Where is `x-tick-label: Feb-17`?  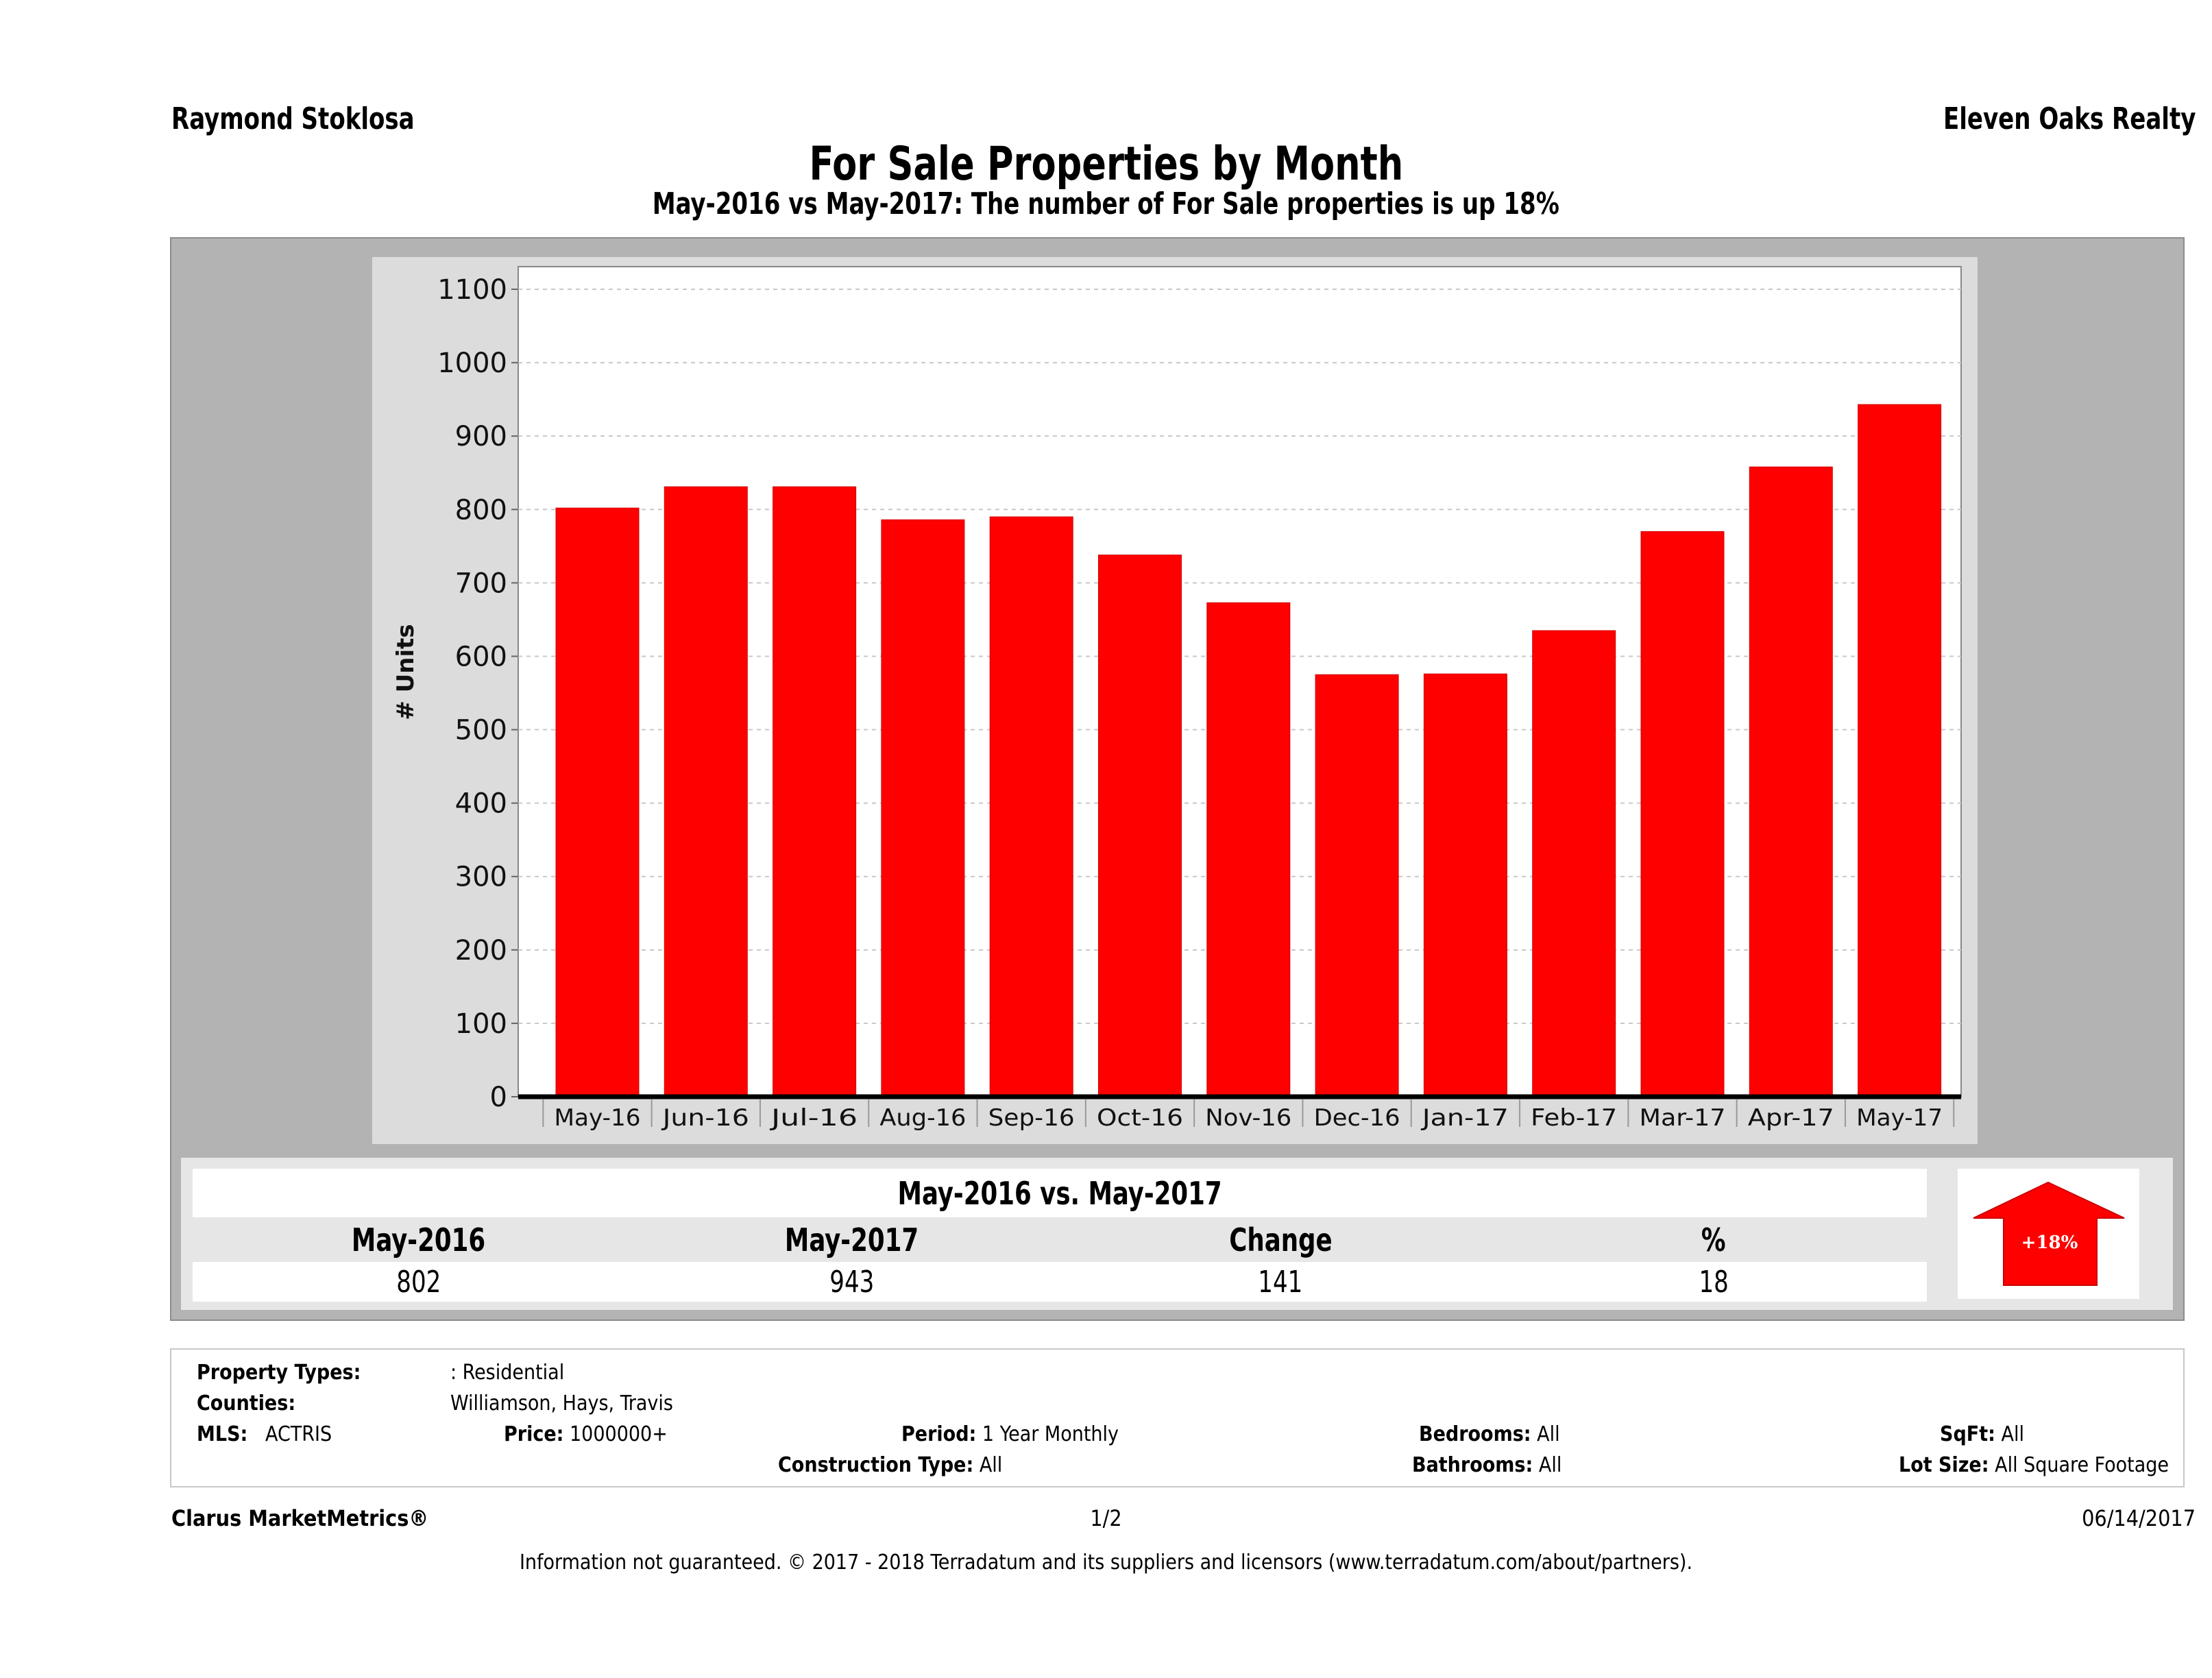 x-tick-label: Feb-17 is located at coordinates (1574, 1118).